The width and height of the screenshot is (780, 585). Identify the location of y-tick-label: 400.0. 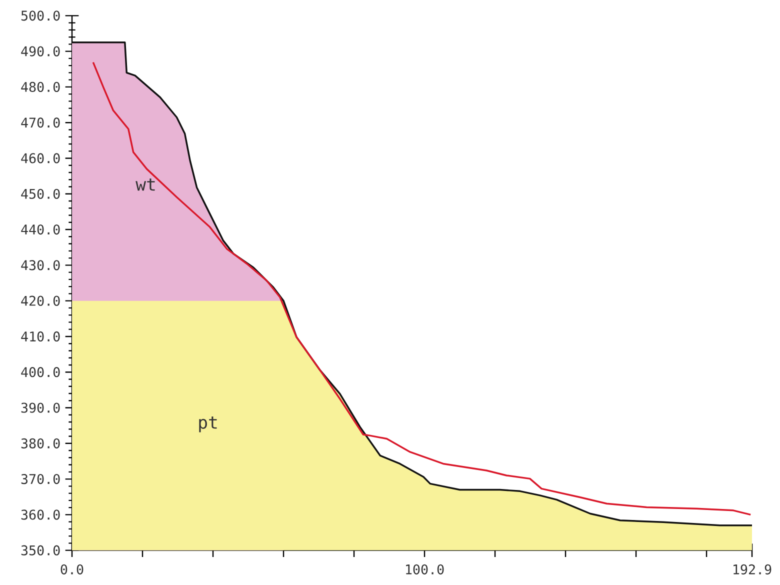
(40, 372).